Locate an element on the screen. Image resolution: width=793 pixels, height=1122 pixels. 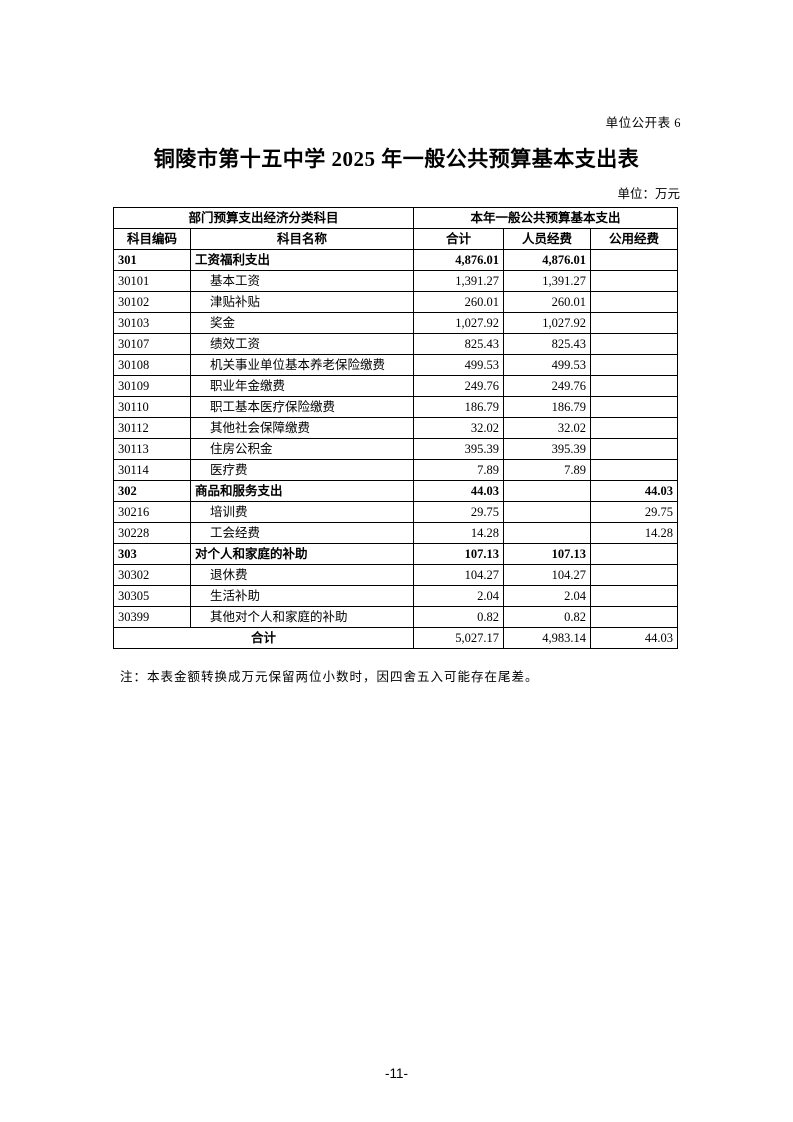
table-row: 30305 生活补助 2.04 2.04 is located at coordinates (396, 596).